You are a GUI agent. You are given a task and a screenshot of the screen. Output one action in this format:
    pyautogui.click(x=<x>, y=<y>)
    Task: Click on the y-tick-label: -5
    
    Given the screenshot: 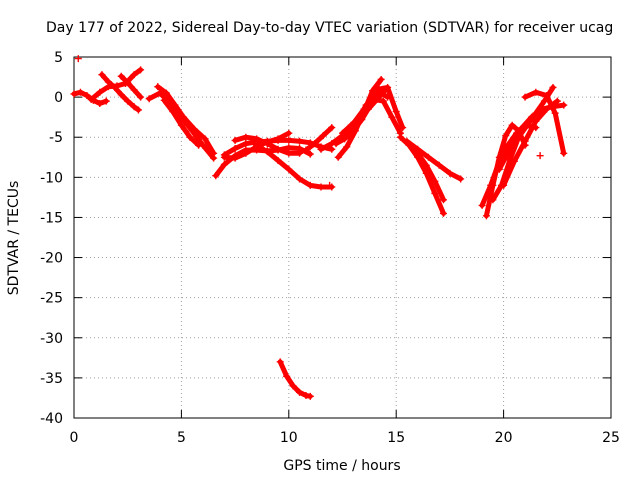 What is the action you would take?
    pyautogui.click(x=56, y=138)
    